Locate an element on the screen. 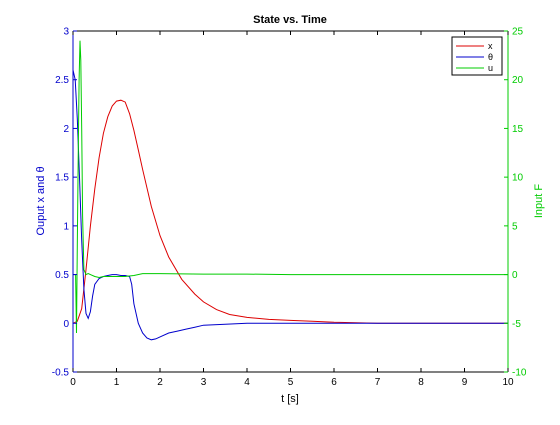 The height and width of the screenshot is (425, 560). left-y-tick-label: 2 is located at coordinates (66, 129).